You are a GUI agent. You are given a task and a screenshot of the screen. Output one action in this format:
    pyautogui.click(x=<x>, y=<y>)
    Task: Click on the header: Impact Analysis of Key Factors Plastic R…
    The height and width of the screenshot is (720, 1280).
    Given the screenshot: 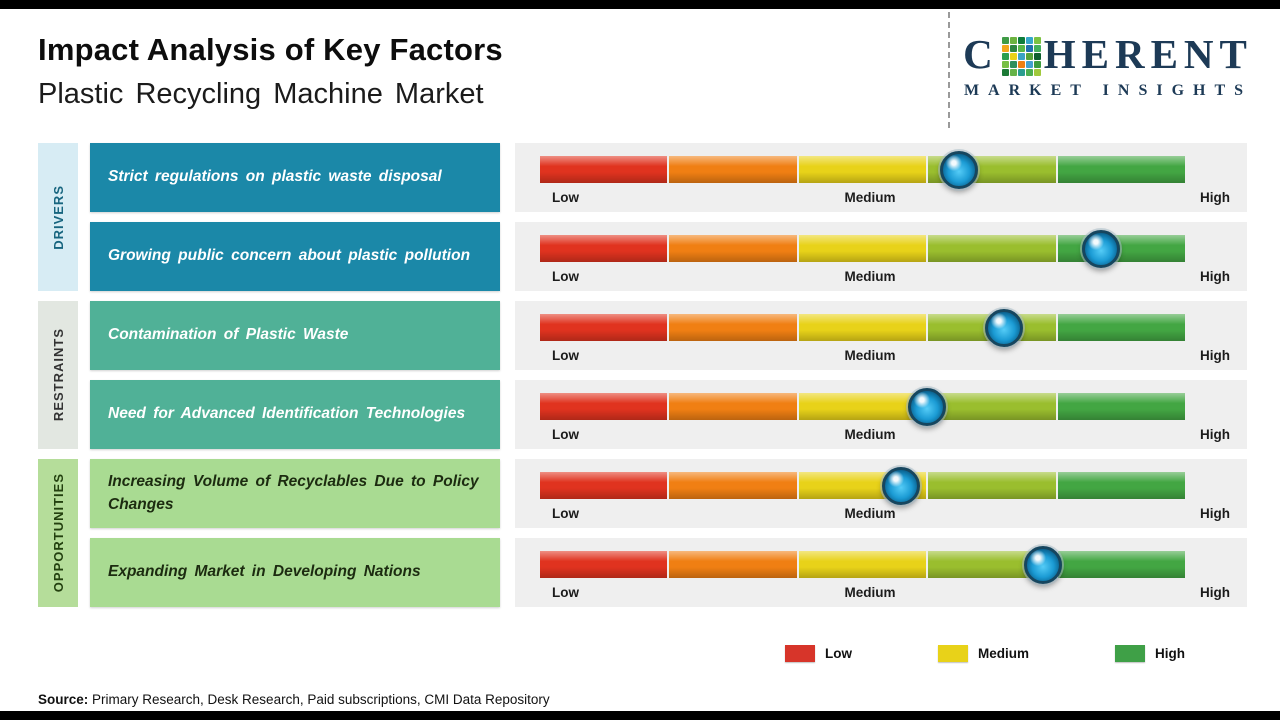 What is the action you would take?
    pyautogui.click(x=270, y=71)
    